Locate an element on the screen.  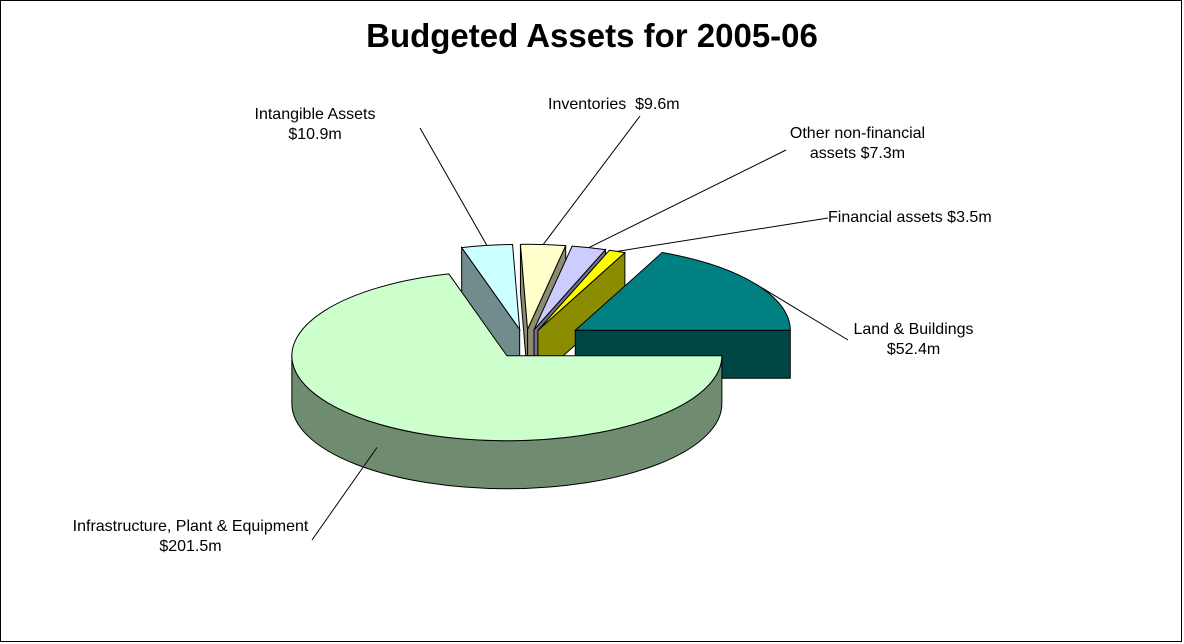
slice-label: Financial assets $3.5m is located at coordinates (910, 218).